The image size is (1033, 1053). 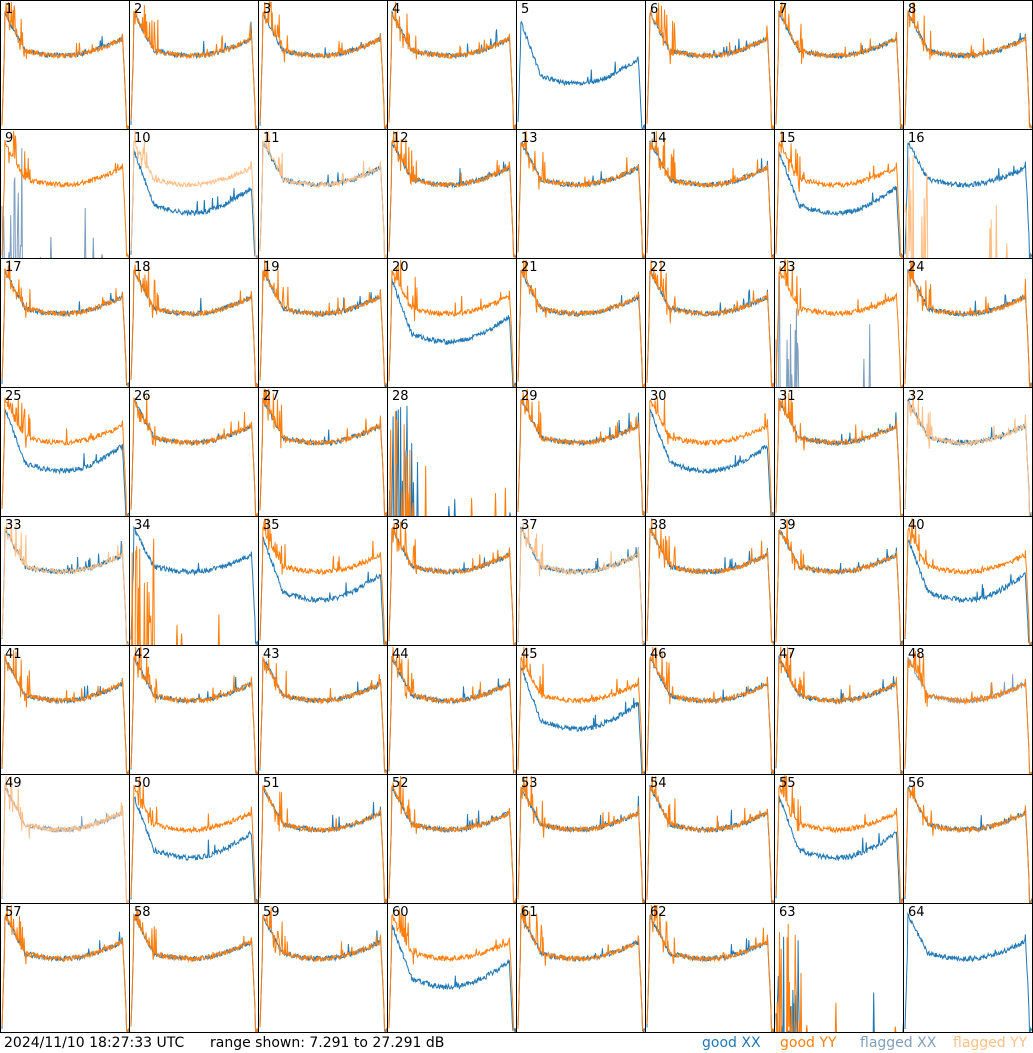 I want to click on panel-number: 19, so click(x=271, y=267).